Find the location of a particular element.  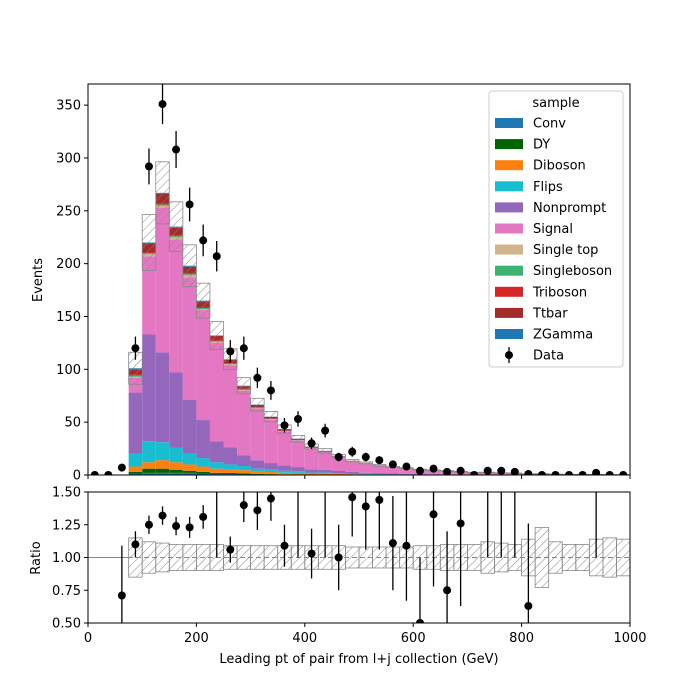

ratio-plot-area is located at coordinates (359, 557).